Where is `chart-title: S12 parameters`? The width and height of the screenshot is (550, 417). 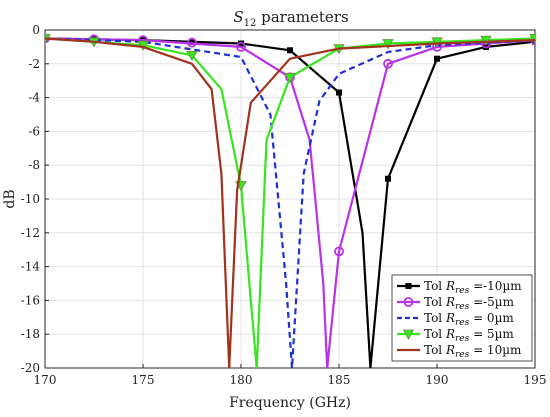 chart-title: S12 parameters is located at coordinates (290, 18).